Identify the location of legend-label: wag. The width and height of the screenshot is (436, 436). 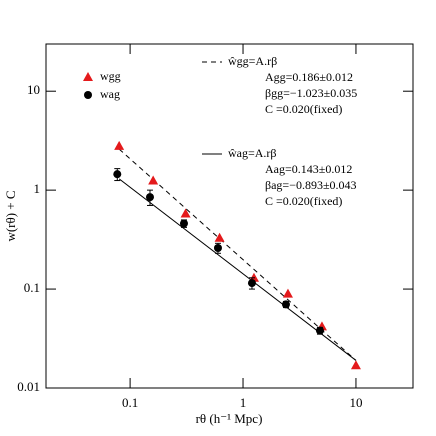
(110, 94).